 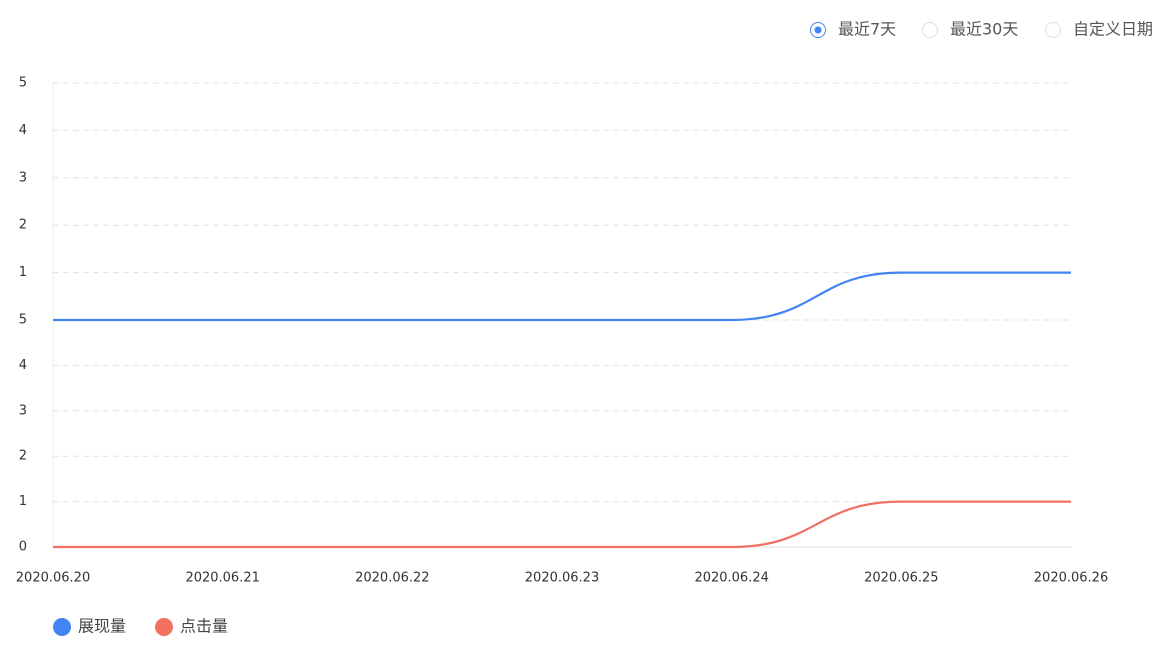 I want to click on x-tick-label: 2020.06.21, so click(x=222, y=578).